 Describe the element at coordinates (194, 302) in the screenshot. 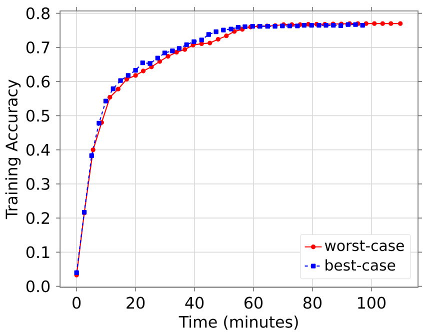

I see `x-tick-label: 40` at that location.